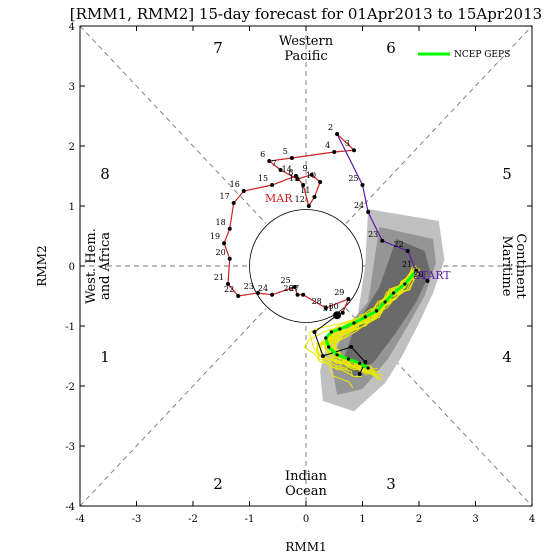  I want to click on march-day-day-label: 13, so click(294, 178).